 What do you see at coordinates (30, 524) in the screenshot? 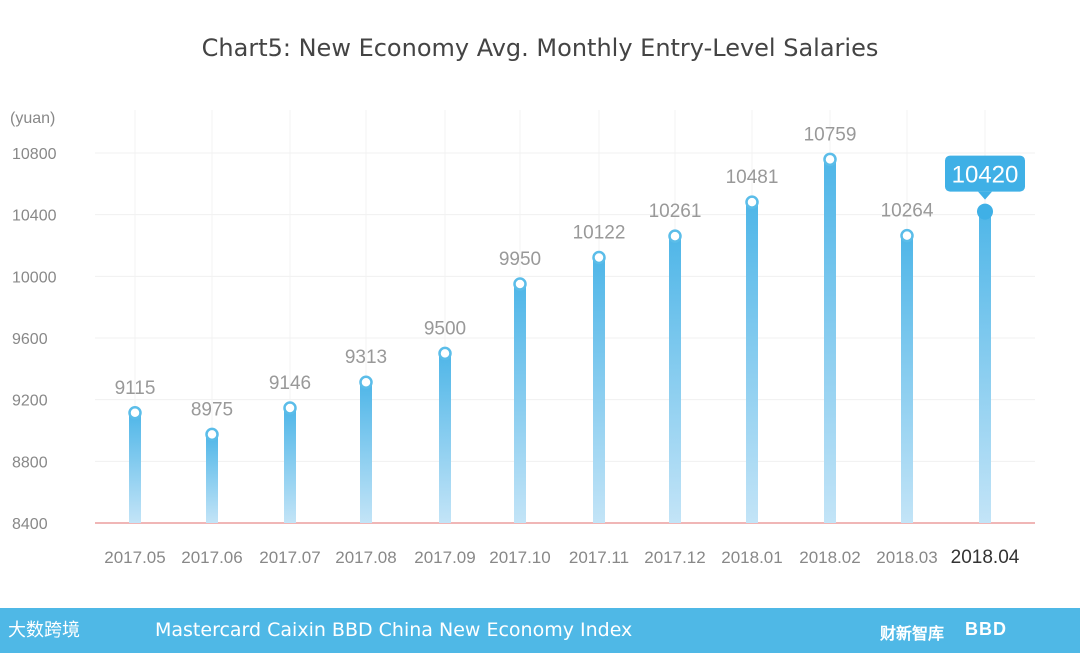
I see `y-tick-label: 8400` at bounding box center [30, 524].